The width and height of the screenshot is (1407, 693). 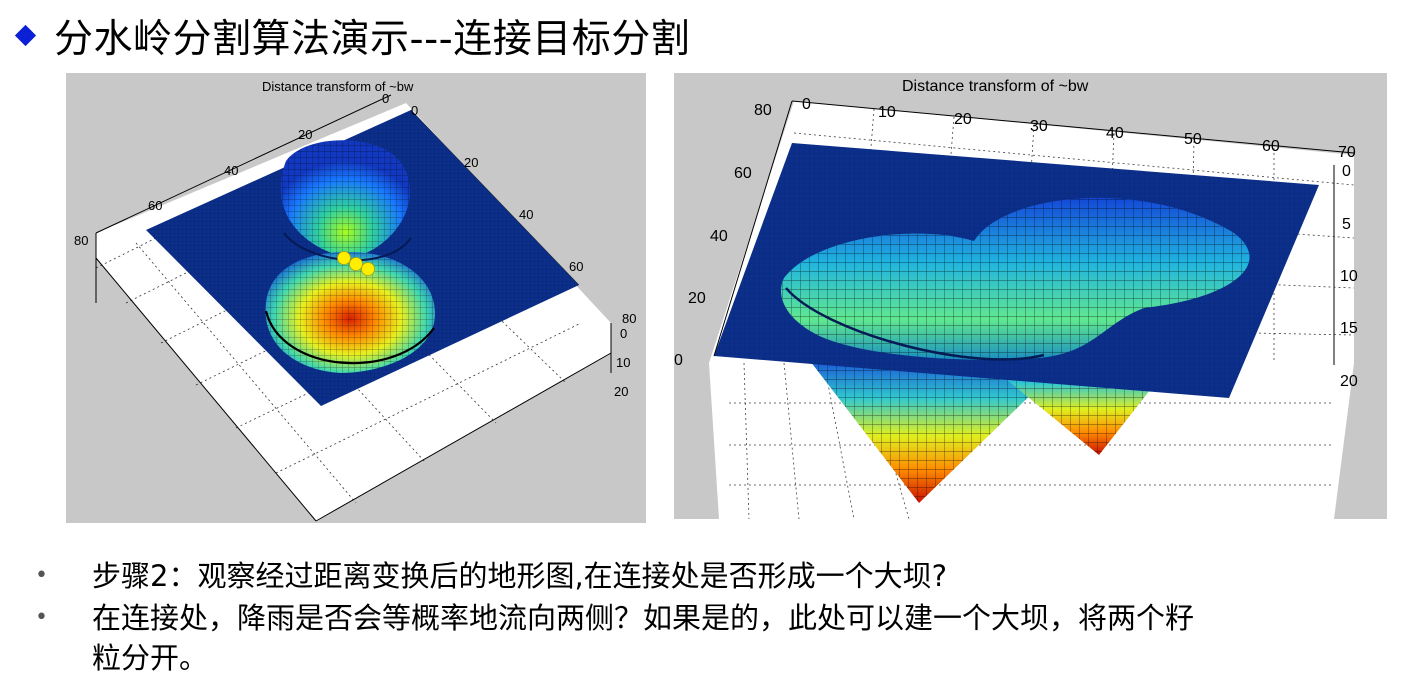 I want to click on dam-markers, so click(x=356, y=263).